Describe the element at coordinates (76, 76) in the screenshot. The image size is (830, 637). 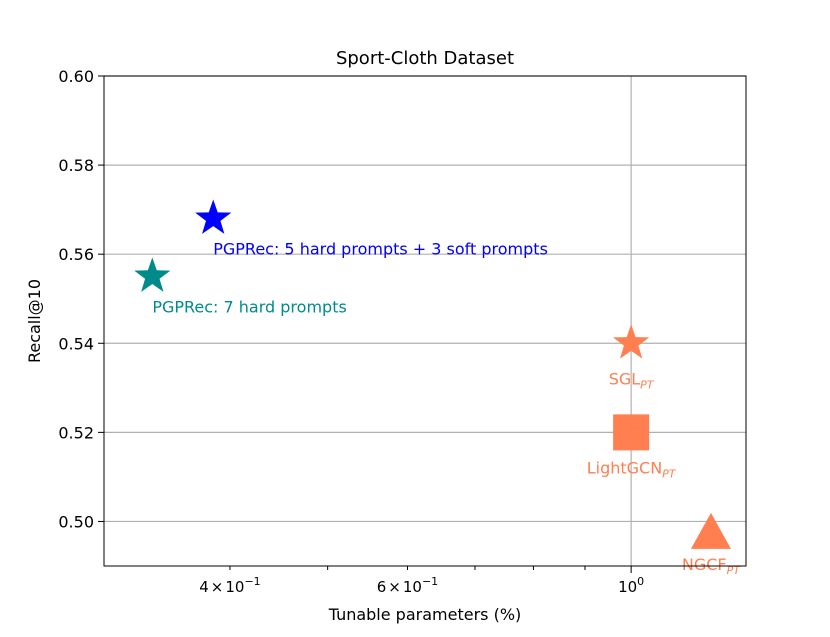
I see `y-tick-label: 0.60` at that location.